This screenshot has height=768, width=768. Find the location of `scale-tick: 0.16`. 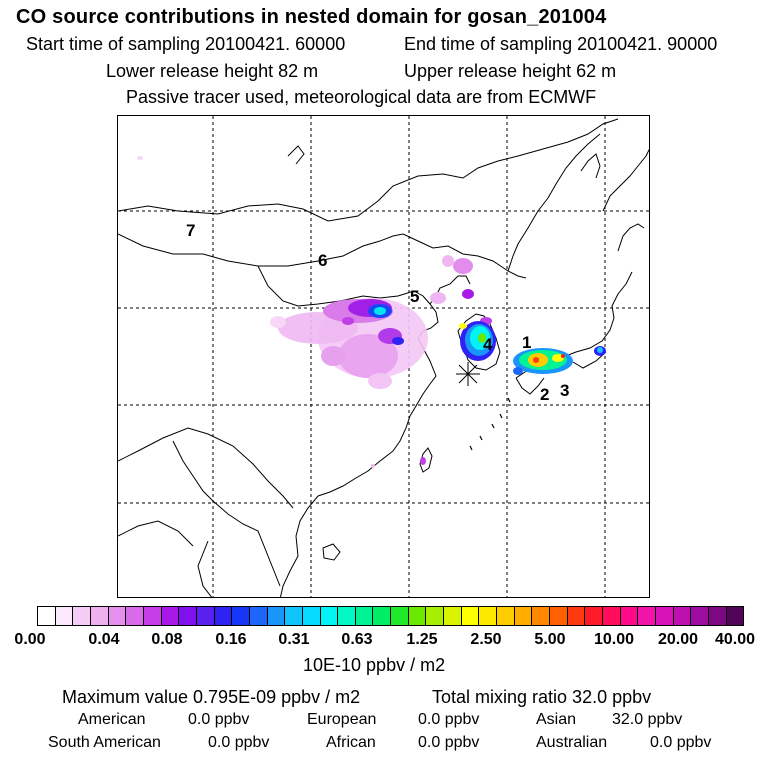

scale-tick: 0.16 is located at coordinates (231, 639).